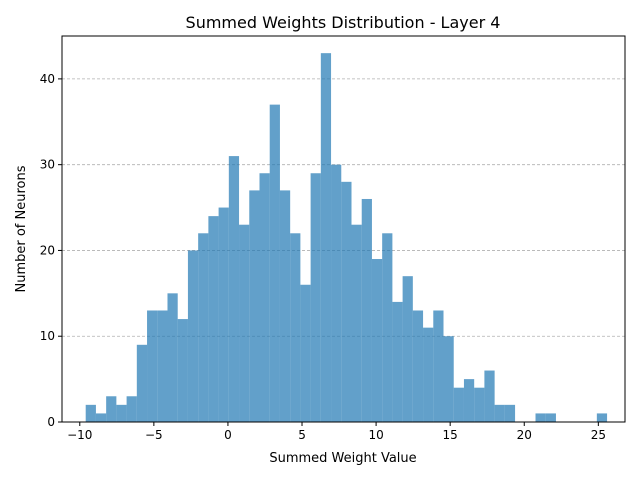 The height and width of the screenshot is (480, 640). Describe the element at coordinates (51, 422) in the screenshot. I see `y-tick-label: 0` at that location.